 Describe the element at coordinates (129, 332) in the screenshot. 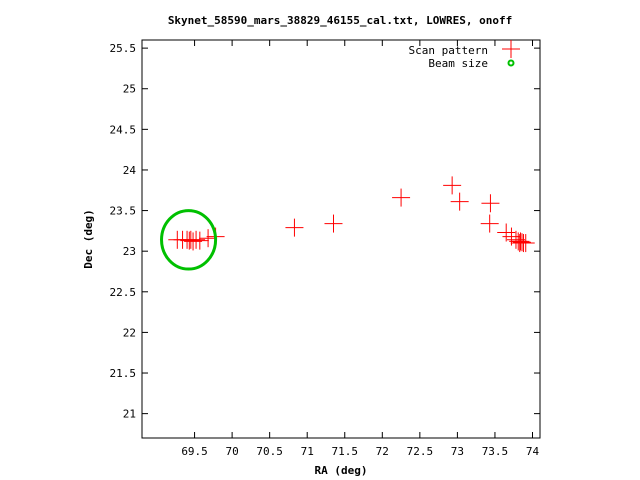

I see `y-tick-label: 22` at that location.